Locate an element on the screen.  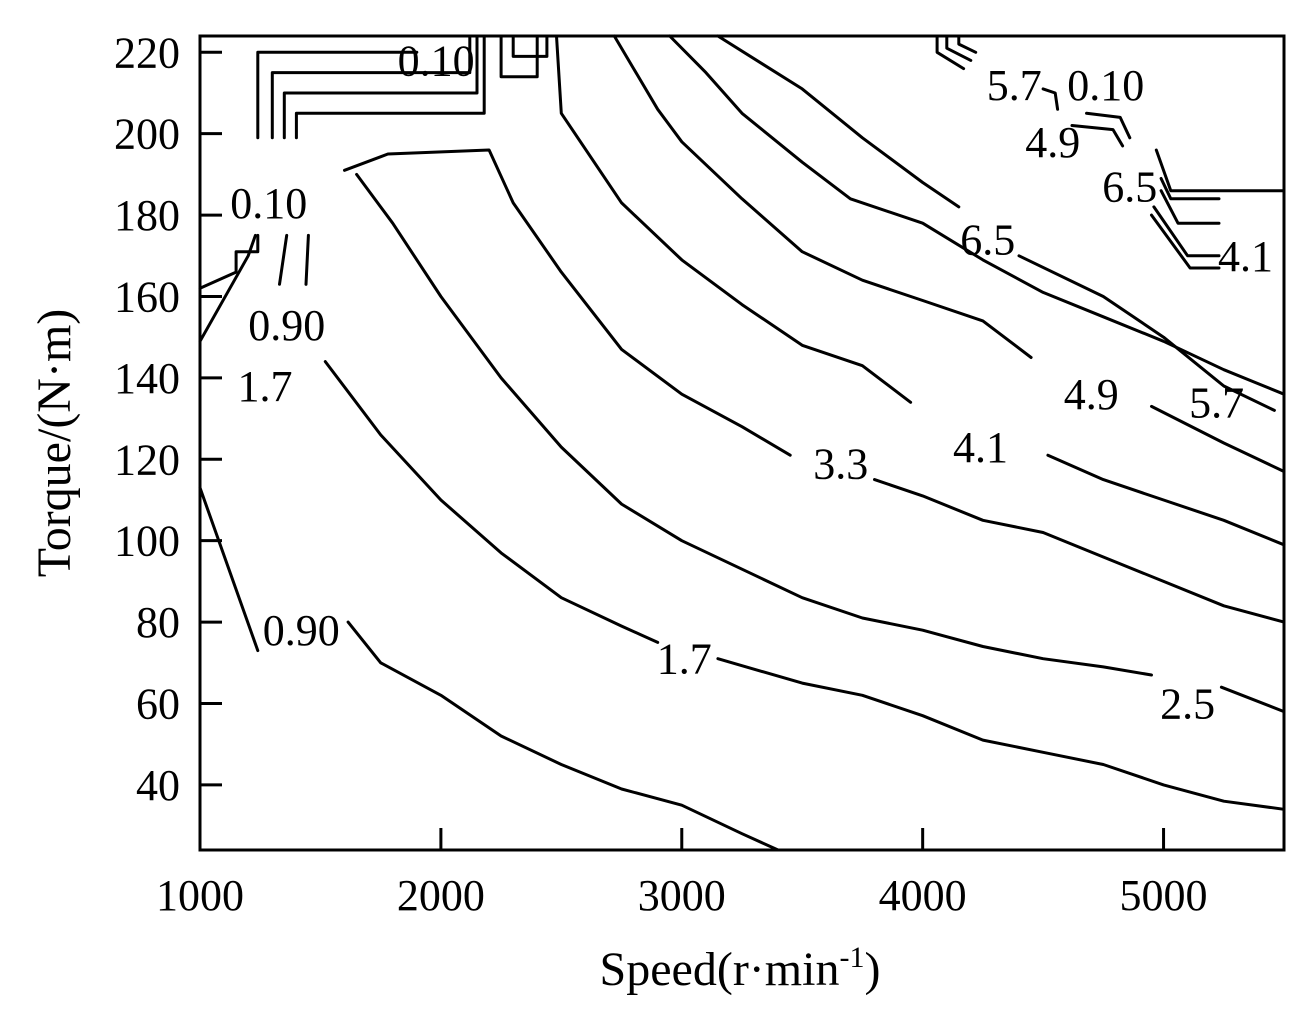
contour-line-6.5-14 is located at coordinates (1146, 333).